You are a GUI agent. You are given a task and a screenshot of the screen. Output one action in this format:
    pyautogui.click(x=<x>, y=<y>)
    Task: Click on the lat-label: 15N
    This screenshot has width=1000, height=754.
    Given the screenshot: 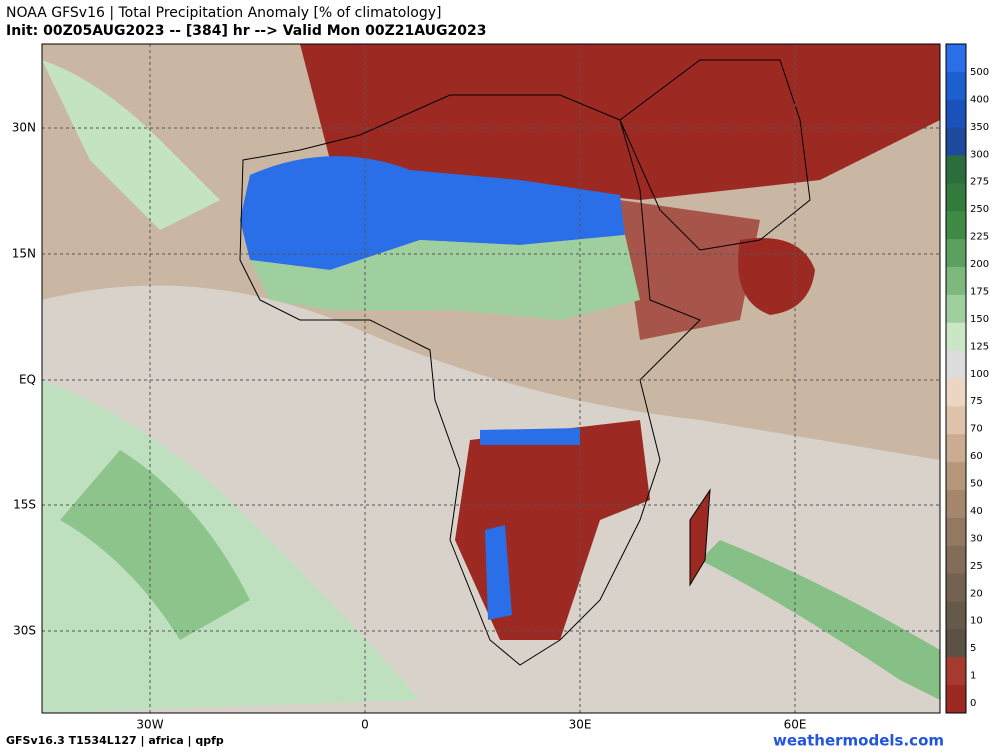 What is the action you would take?
    pyautogui.click(x=24, y=254)
    